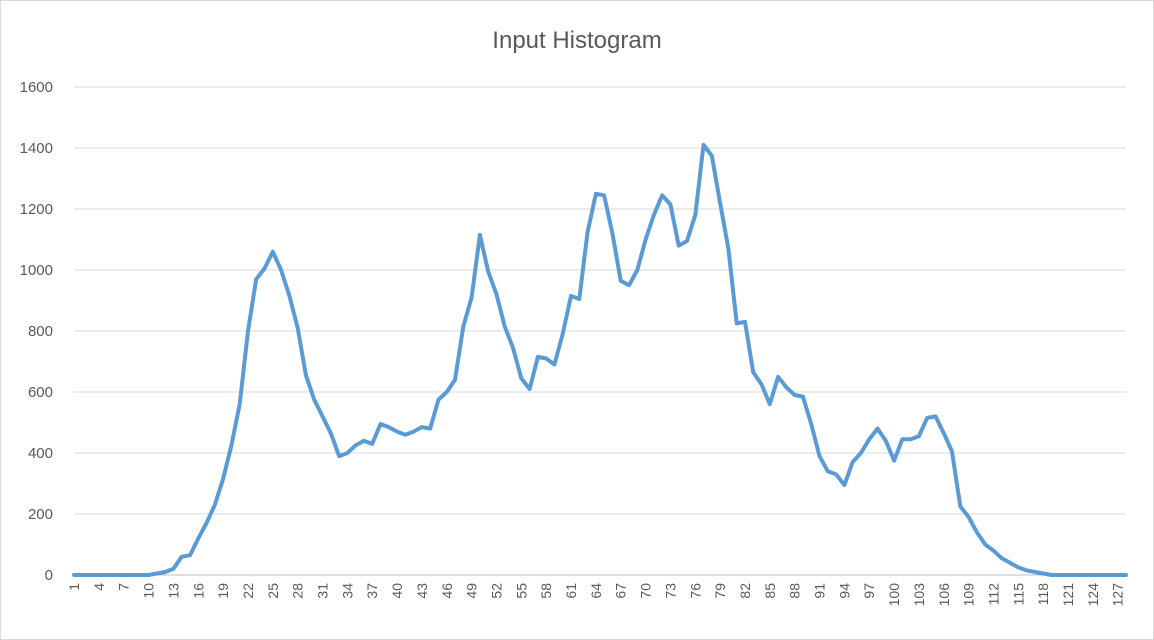 This screenshot has height=640, width=1154. I want to click on x-tick-label: 76, so click(695, 591).